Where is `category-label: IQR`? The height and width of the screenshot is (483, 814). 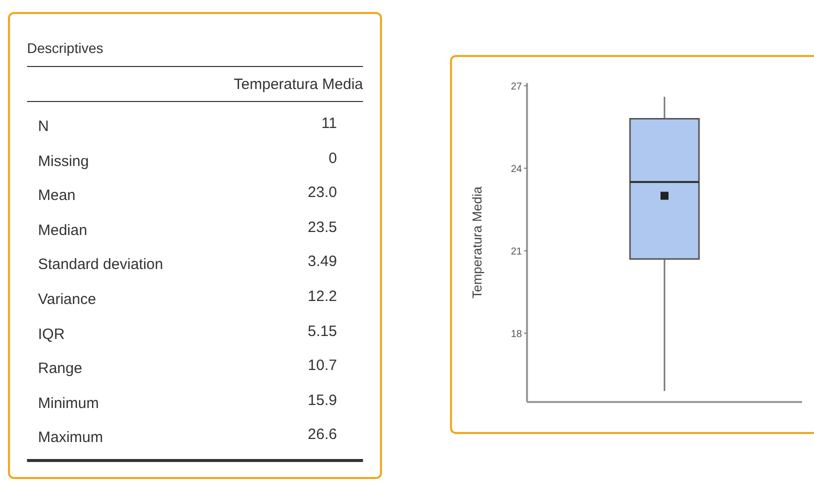
category-label: IQR is located at coordinates (51, 334).